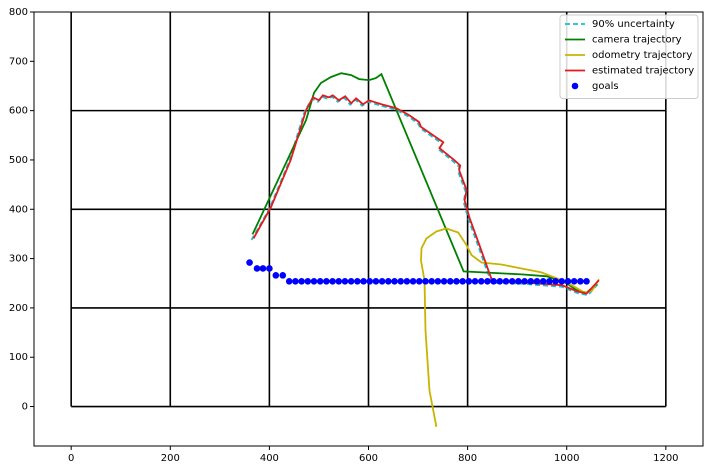  What do you see at coordinates (642, 55) in the screenshot?
I see `legend-label: odometry trajectory` at bounding box center [642, 55].